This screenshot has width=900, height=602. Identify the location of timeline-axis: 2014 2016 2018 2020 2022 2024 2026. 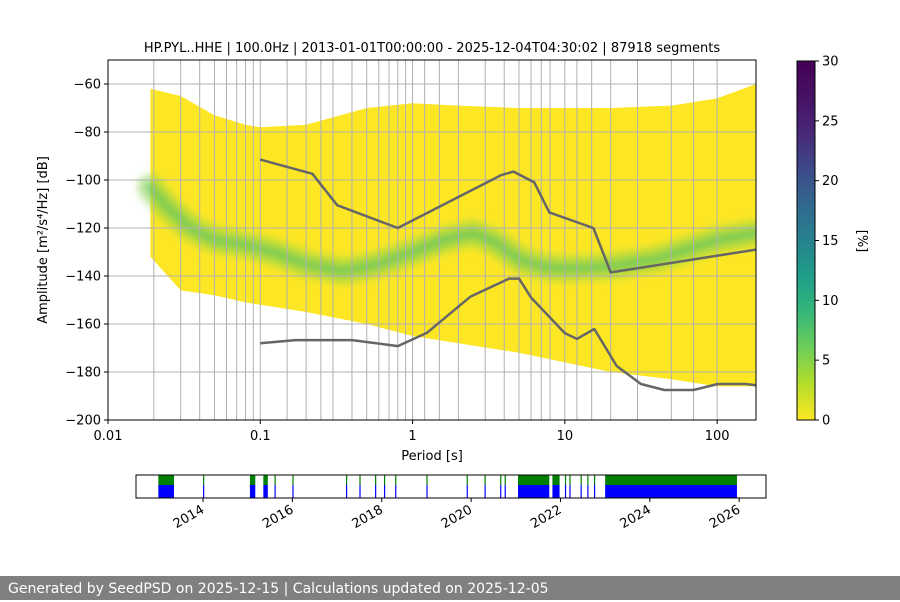
(457, 515).